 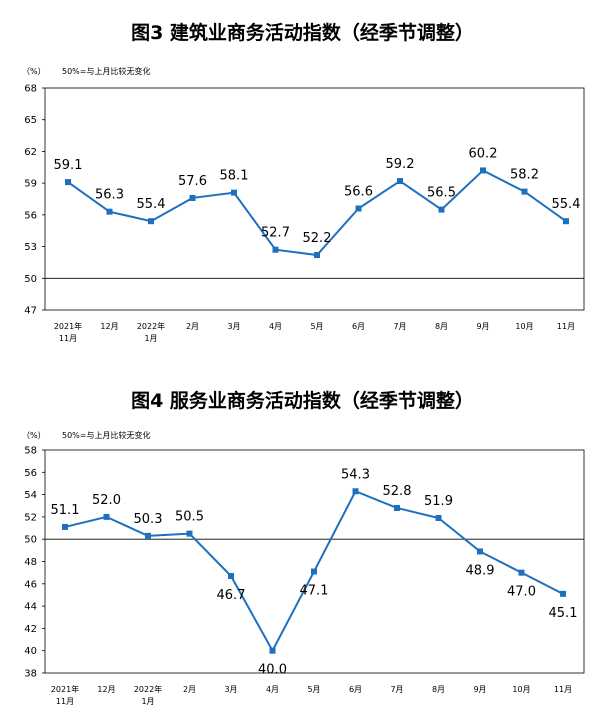 What do you see at coordinates (397, 491) in the screenshot?
I see `data-label: 52.8` at bounding box center [397, 491].